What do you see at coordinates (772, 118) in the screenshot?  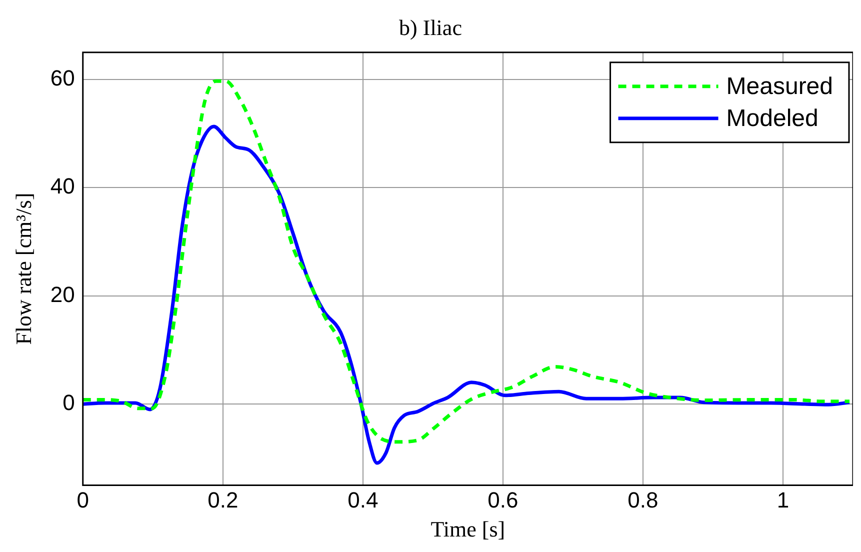 I see `legend-label: Modeled` at bounding box center [772, 118].